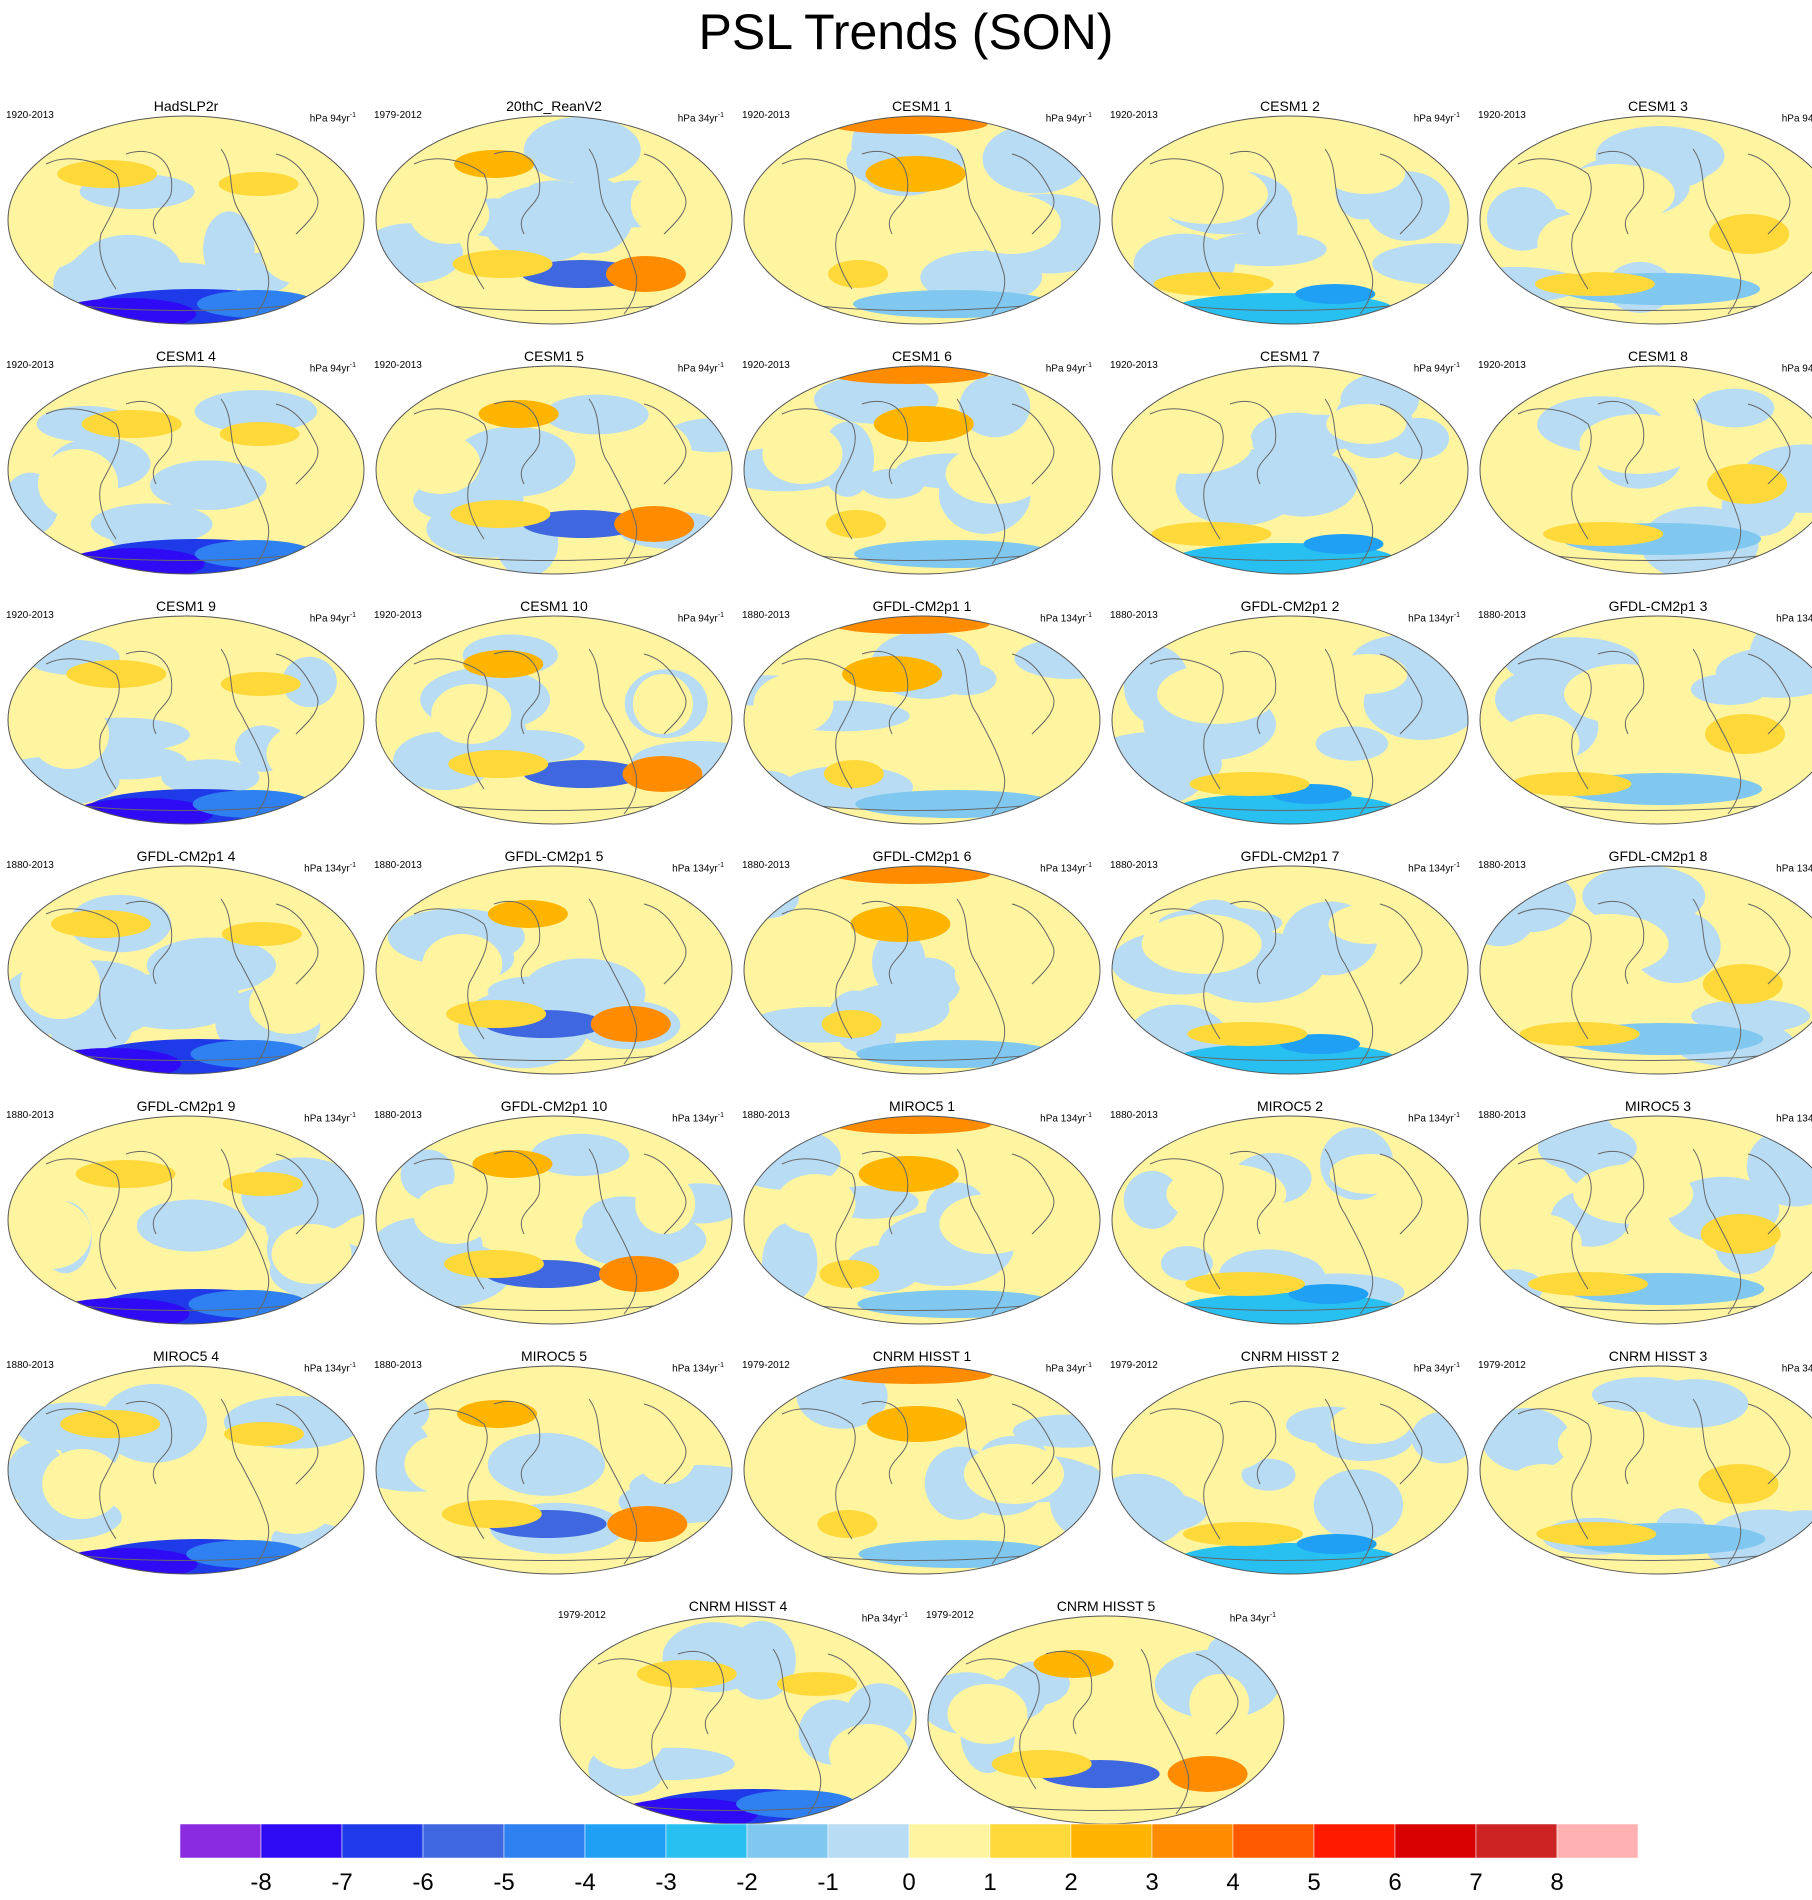 The width and height of the screenshot is (1812, 1900). What do you see at coordinates (554, 356) in the screenshot?
I see `panel-title: CESM1 5` at bounding box center [554, 356].